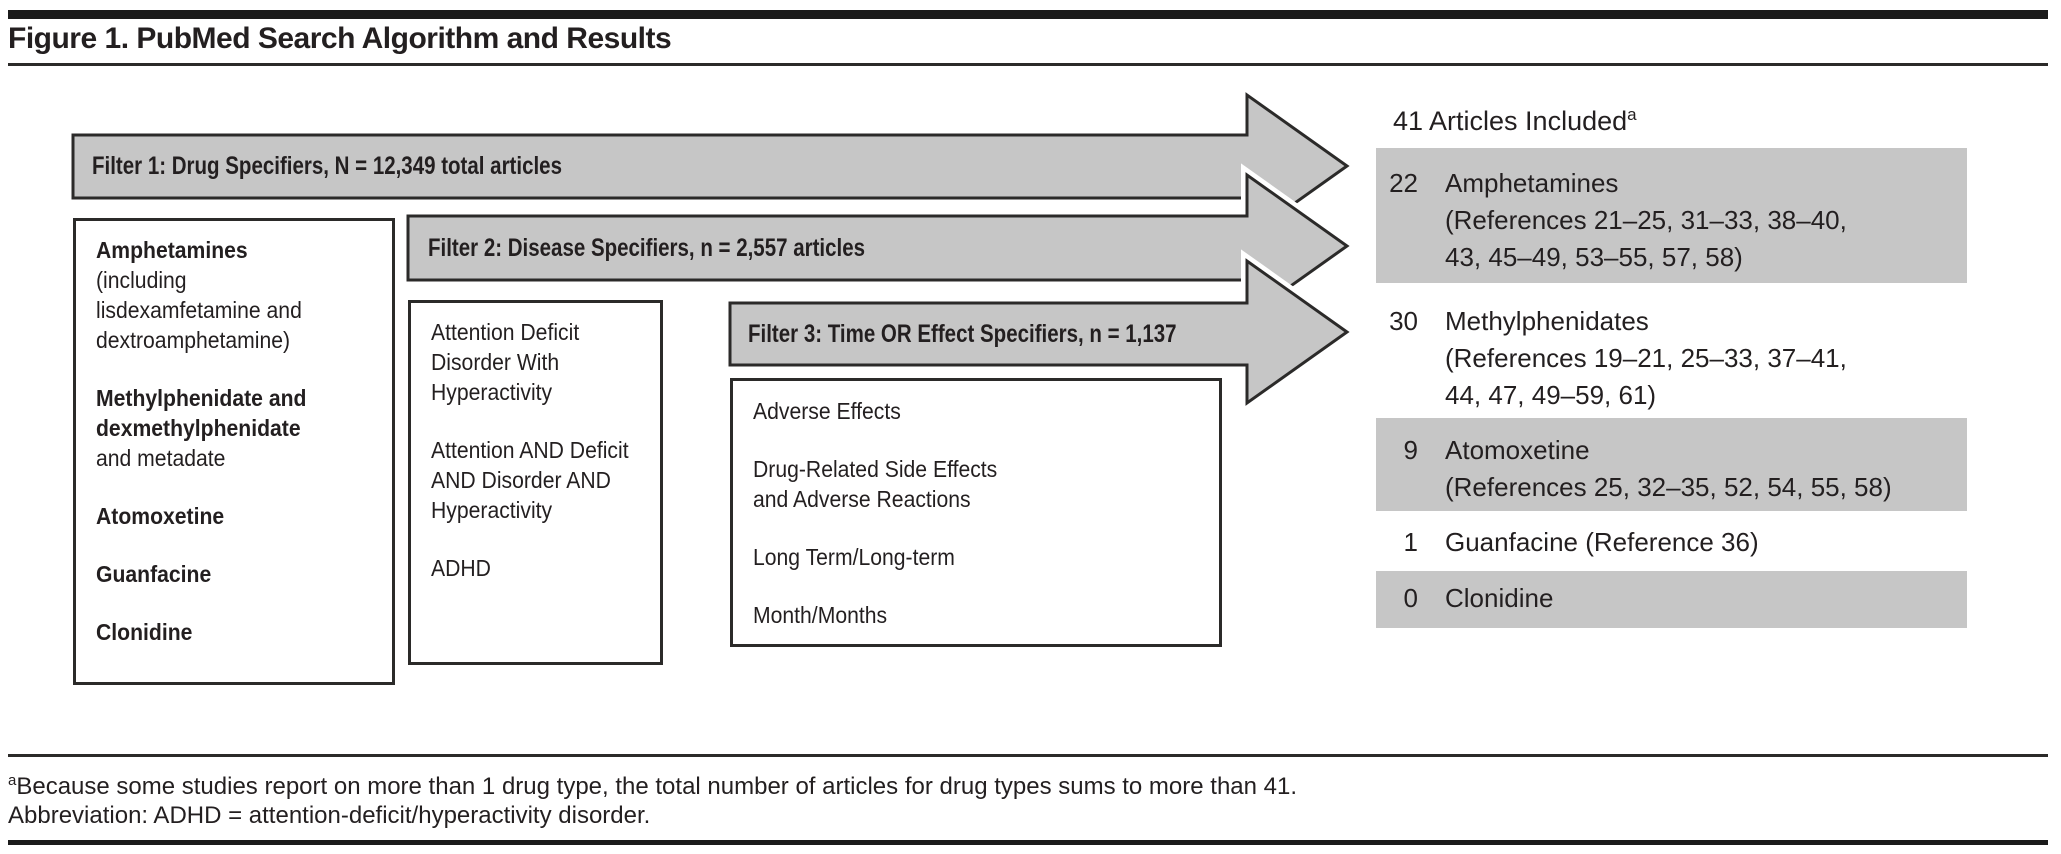 The height and width of the screenshot is (854, 2061). Describe the element at coordinates (141, 280) in the screenshot. I see `drug-entry-line: (including` at that location.